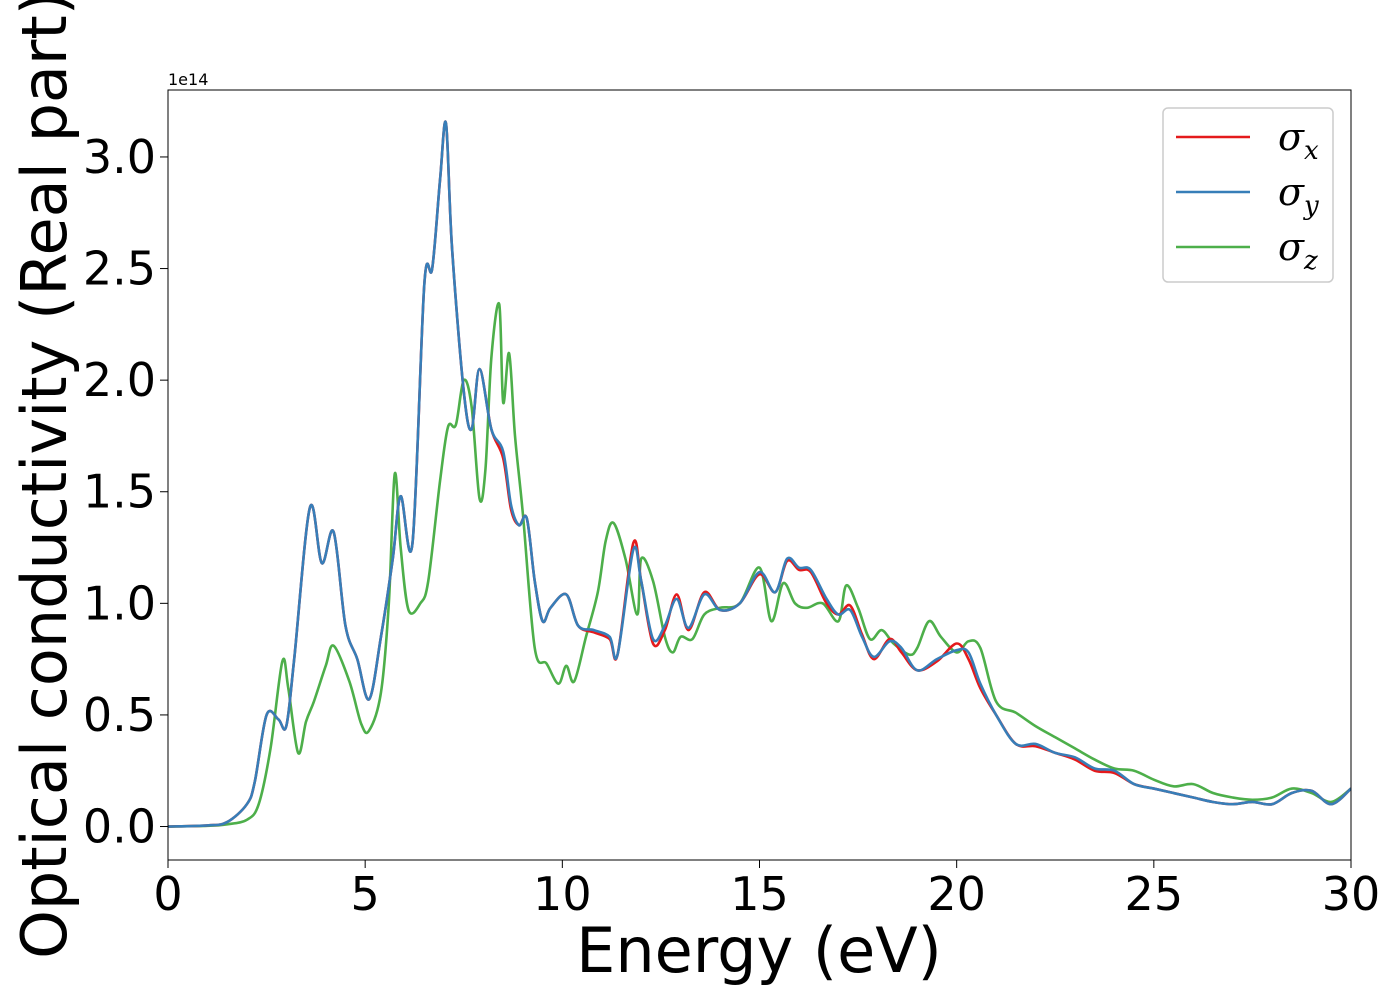  I want to click on x-tick-label: 0, so click(167, 894).